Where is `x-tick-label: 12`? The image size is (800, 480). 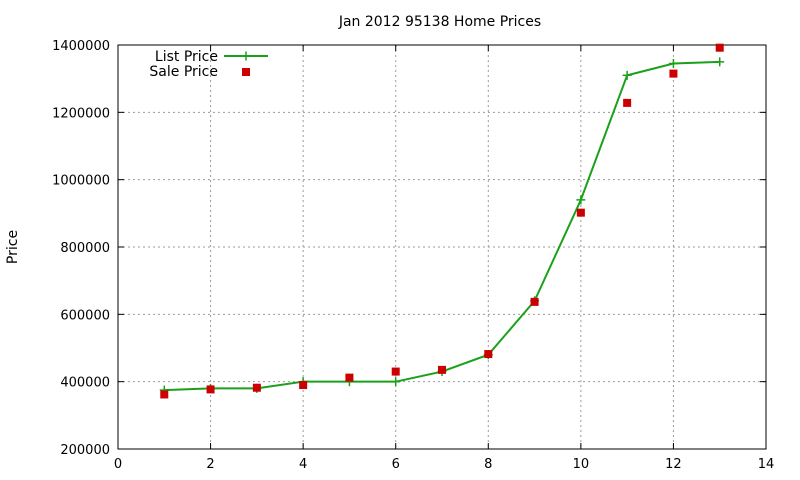 x-tick-label: 12 is located at coordinates (673, 464).